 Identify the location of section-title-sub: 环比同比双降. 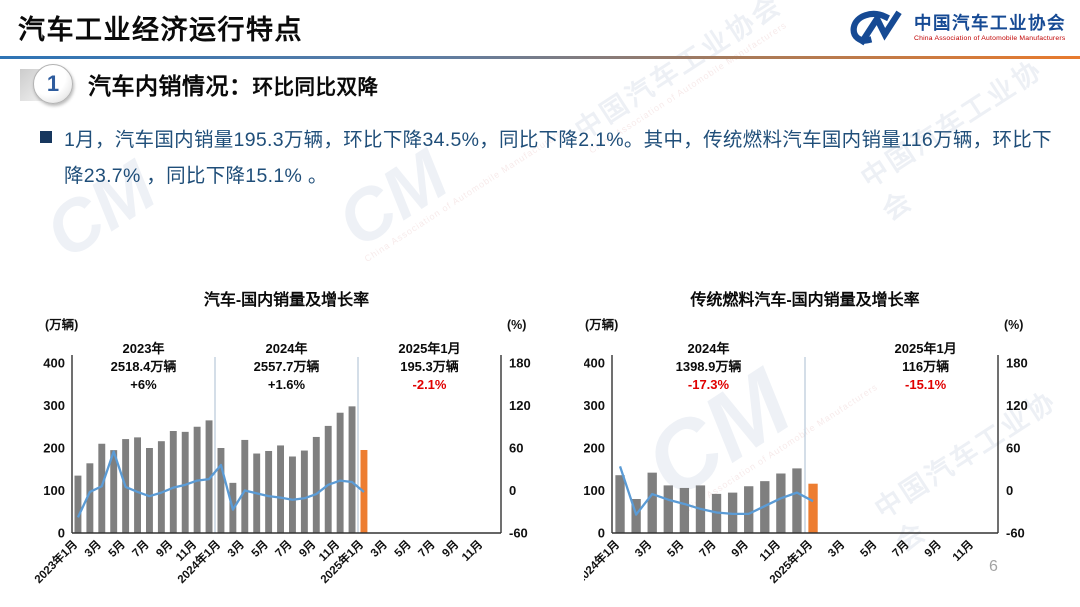
(315, 87).